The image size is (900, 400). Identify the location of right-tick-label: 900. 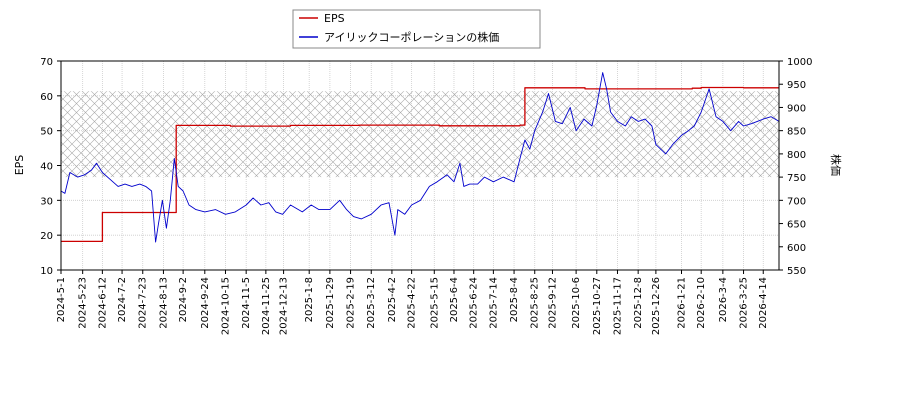
(796, 108).